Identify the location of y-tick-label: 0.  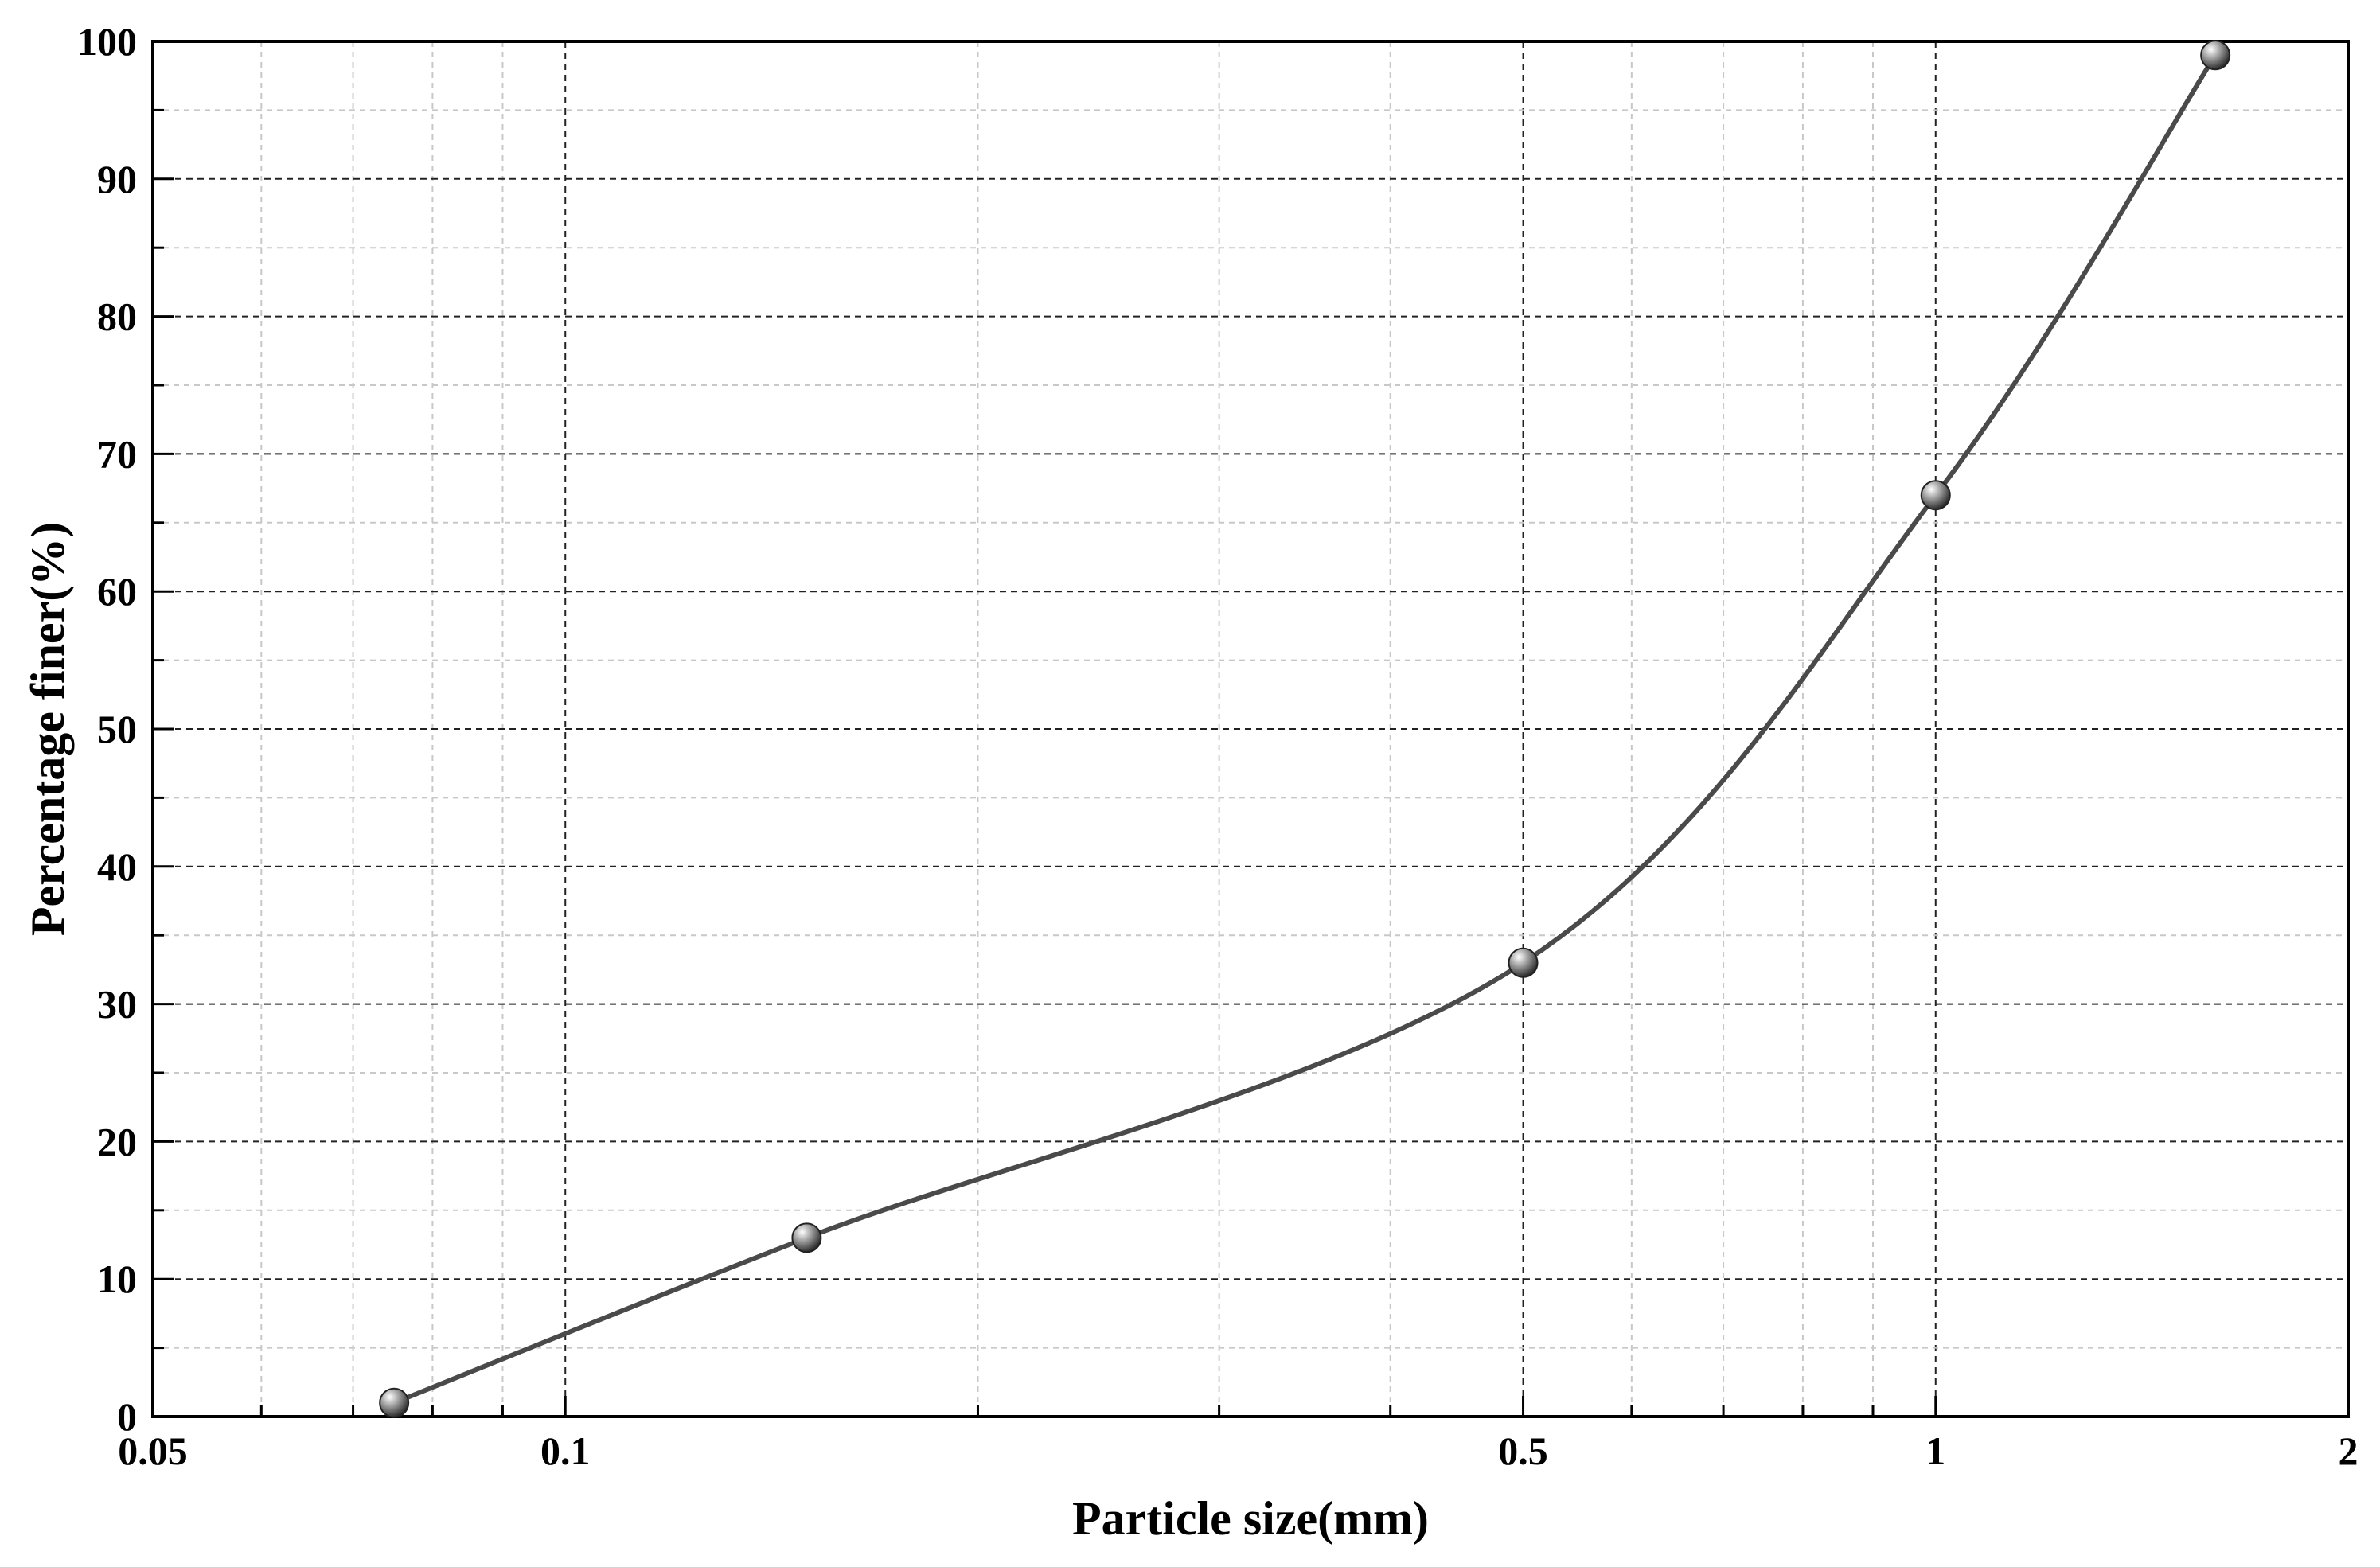
(127, 1416).